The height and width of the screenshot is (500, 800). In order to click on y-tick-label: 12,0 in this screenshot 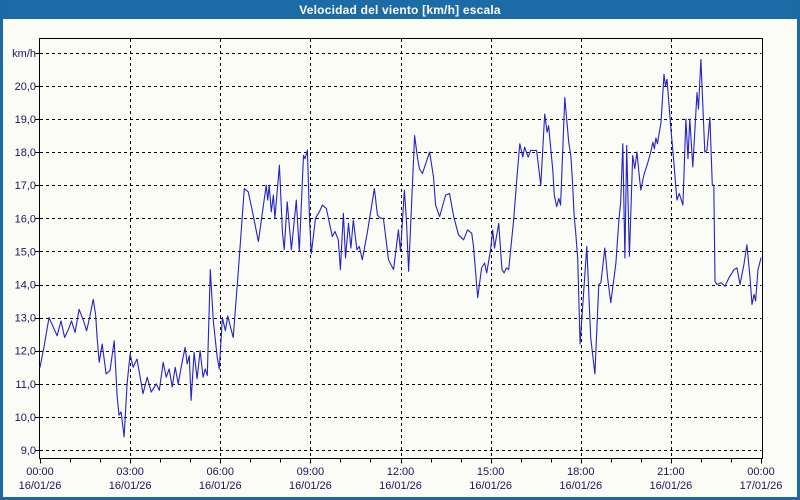, I will do `click(25, 352)`.